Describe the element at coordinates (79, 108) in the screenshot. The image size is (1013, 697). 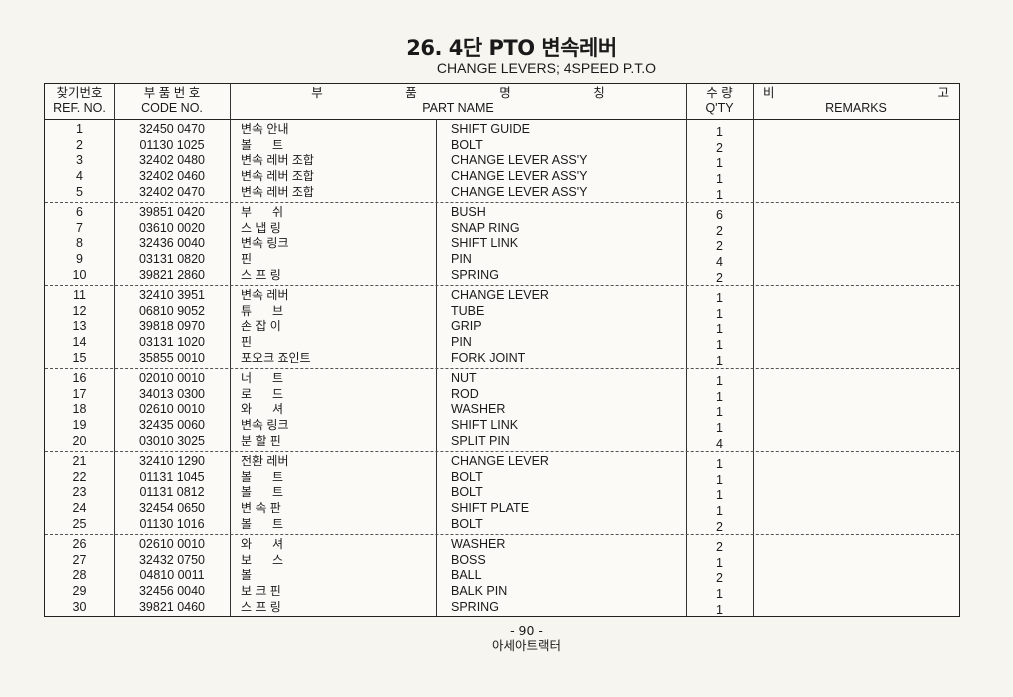
I see `header-ref-en: REF. NO.` at that location.